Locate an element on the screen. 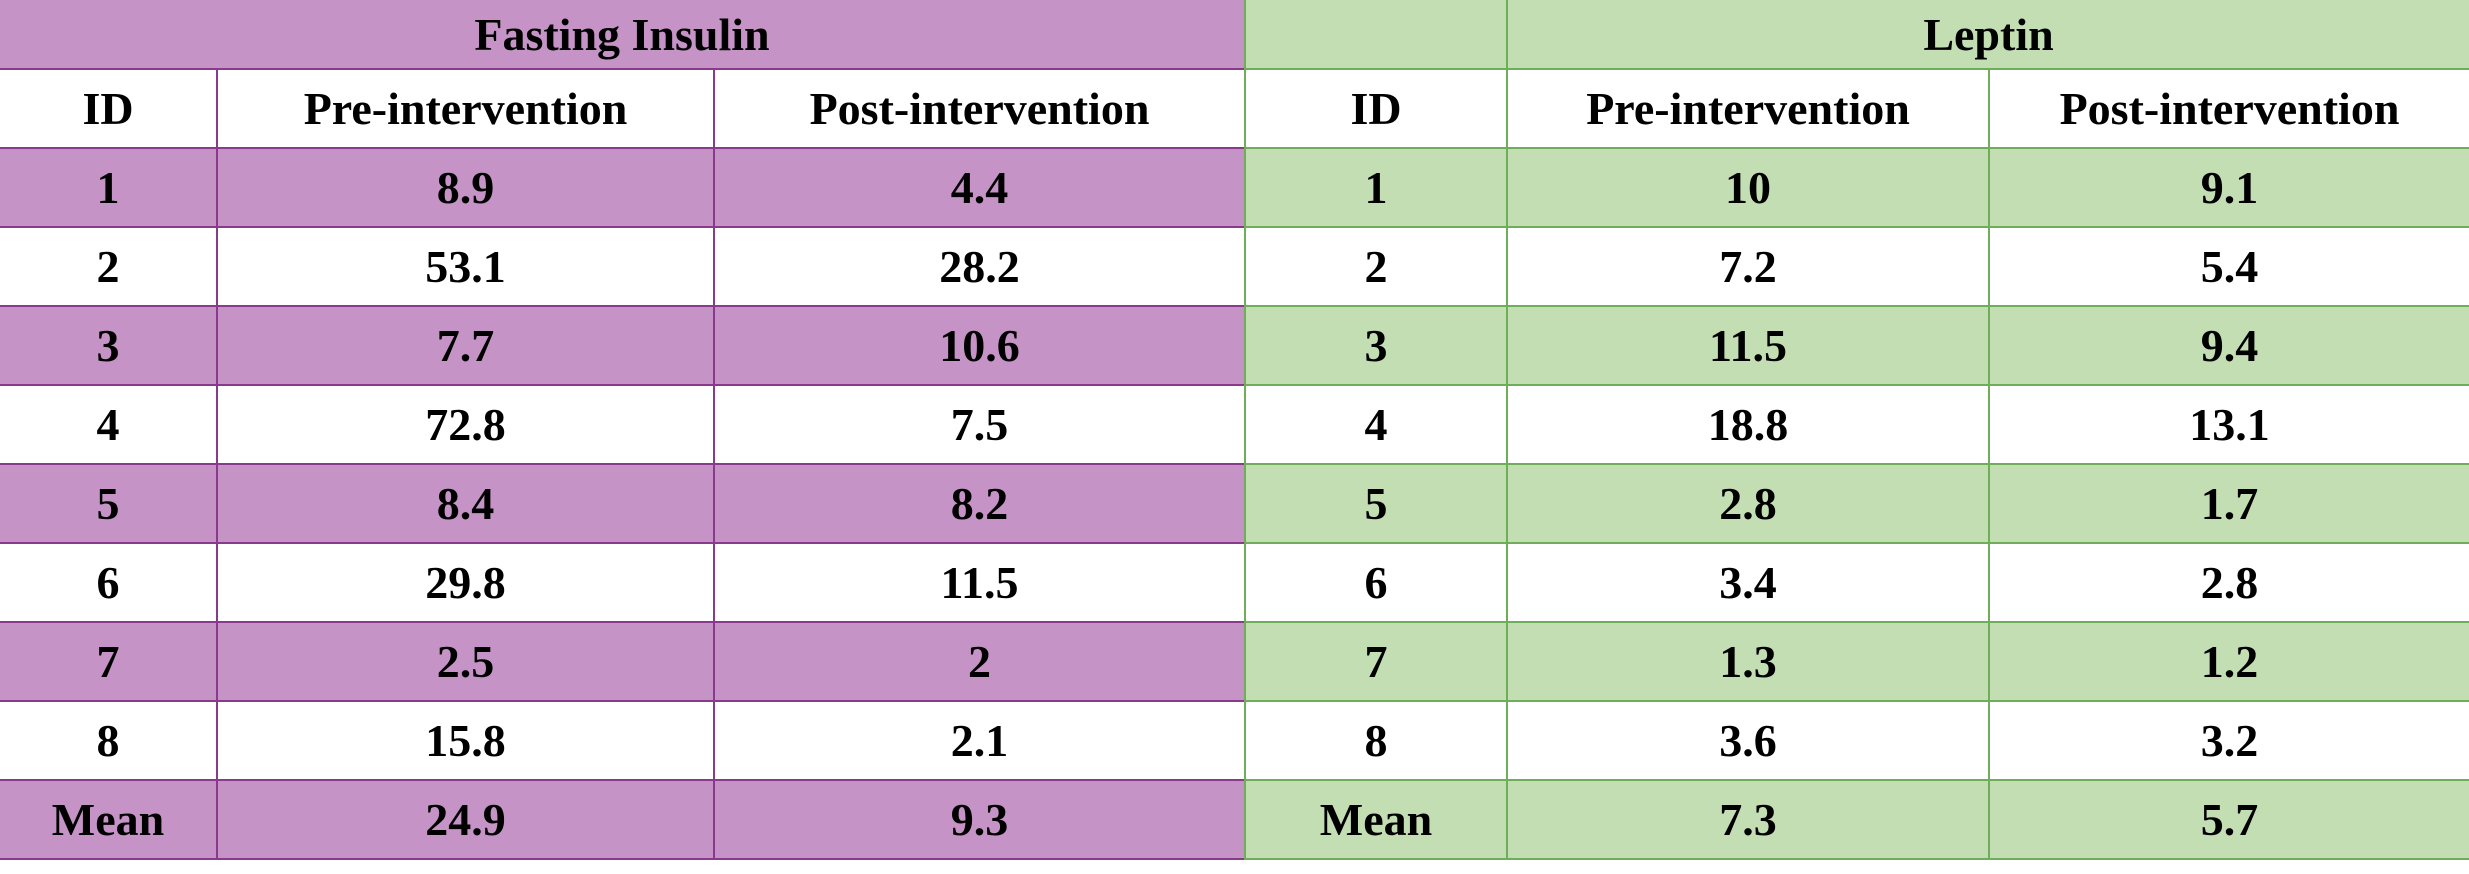 Image resolution: width=2469 pixels, height=874 pixels. table-row: 3 11.5 9.4 is located at coordinates (1857, 346).